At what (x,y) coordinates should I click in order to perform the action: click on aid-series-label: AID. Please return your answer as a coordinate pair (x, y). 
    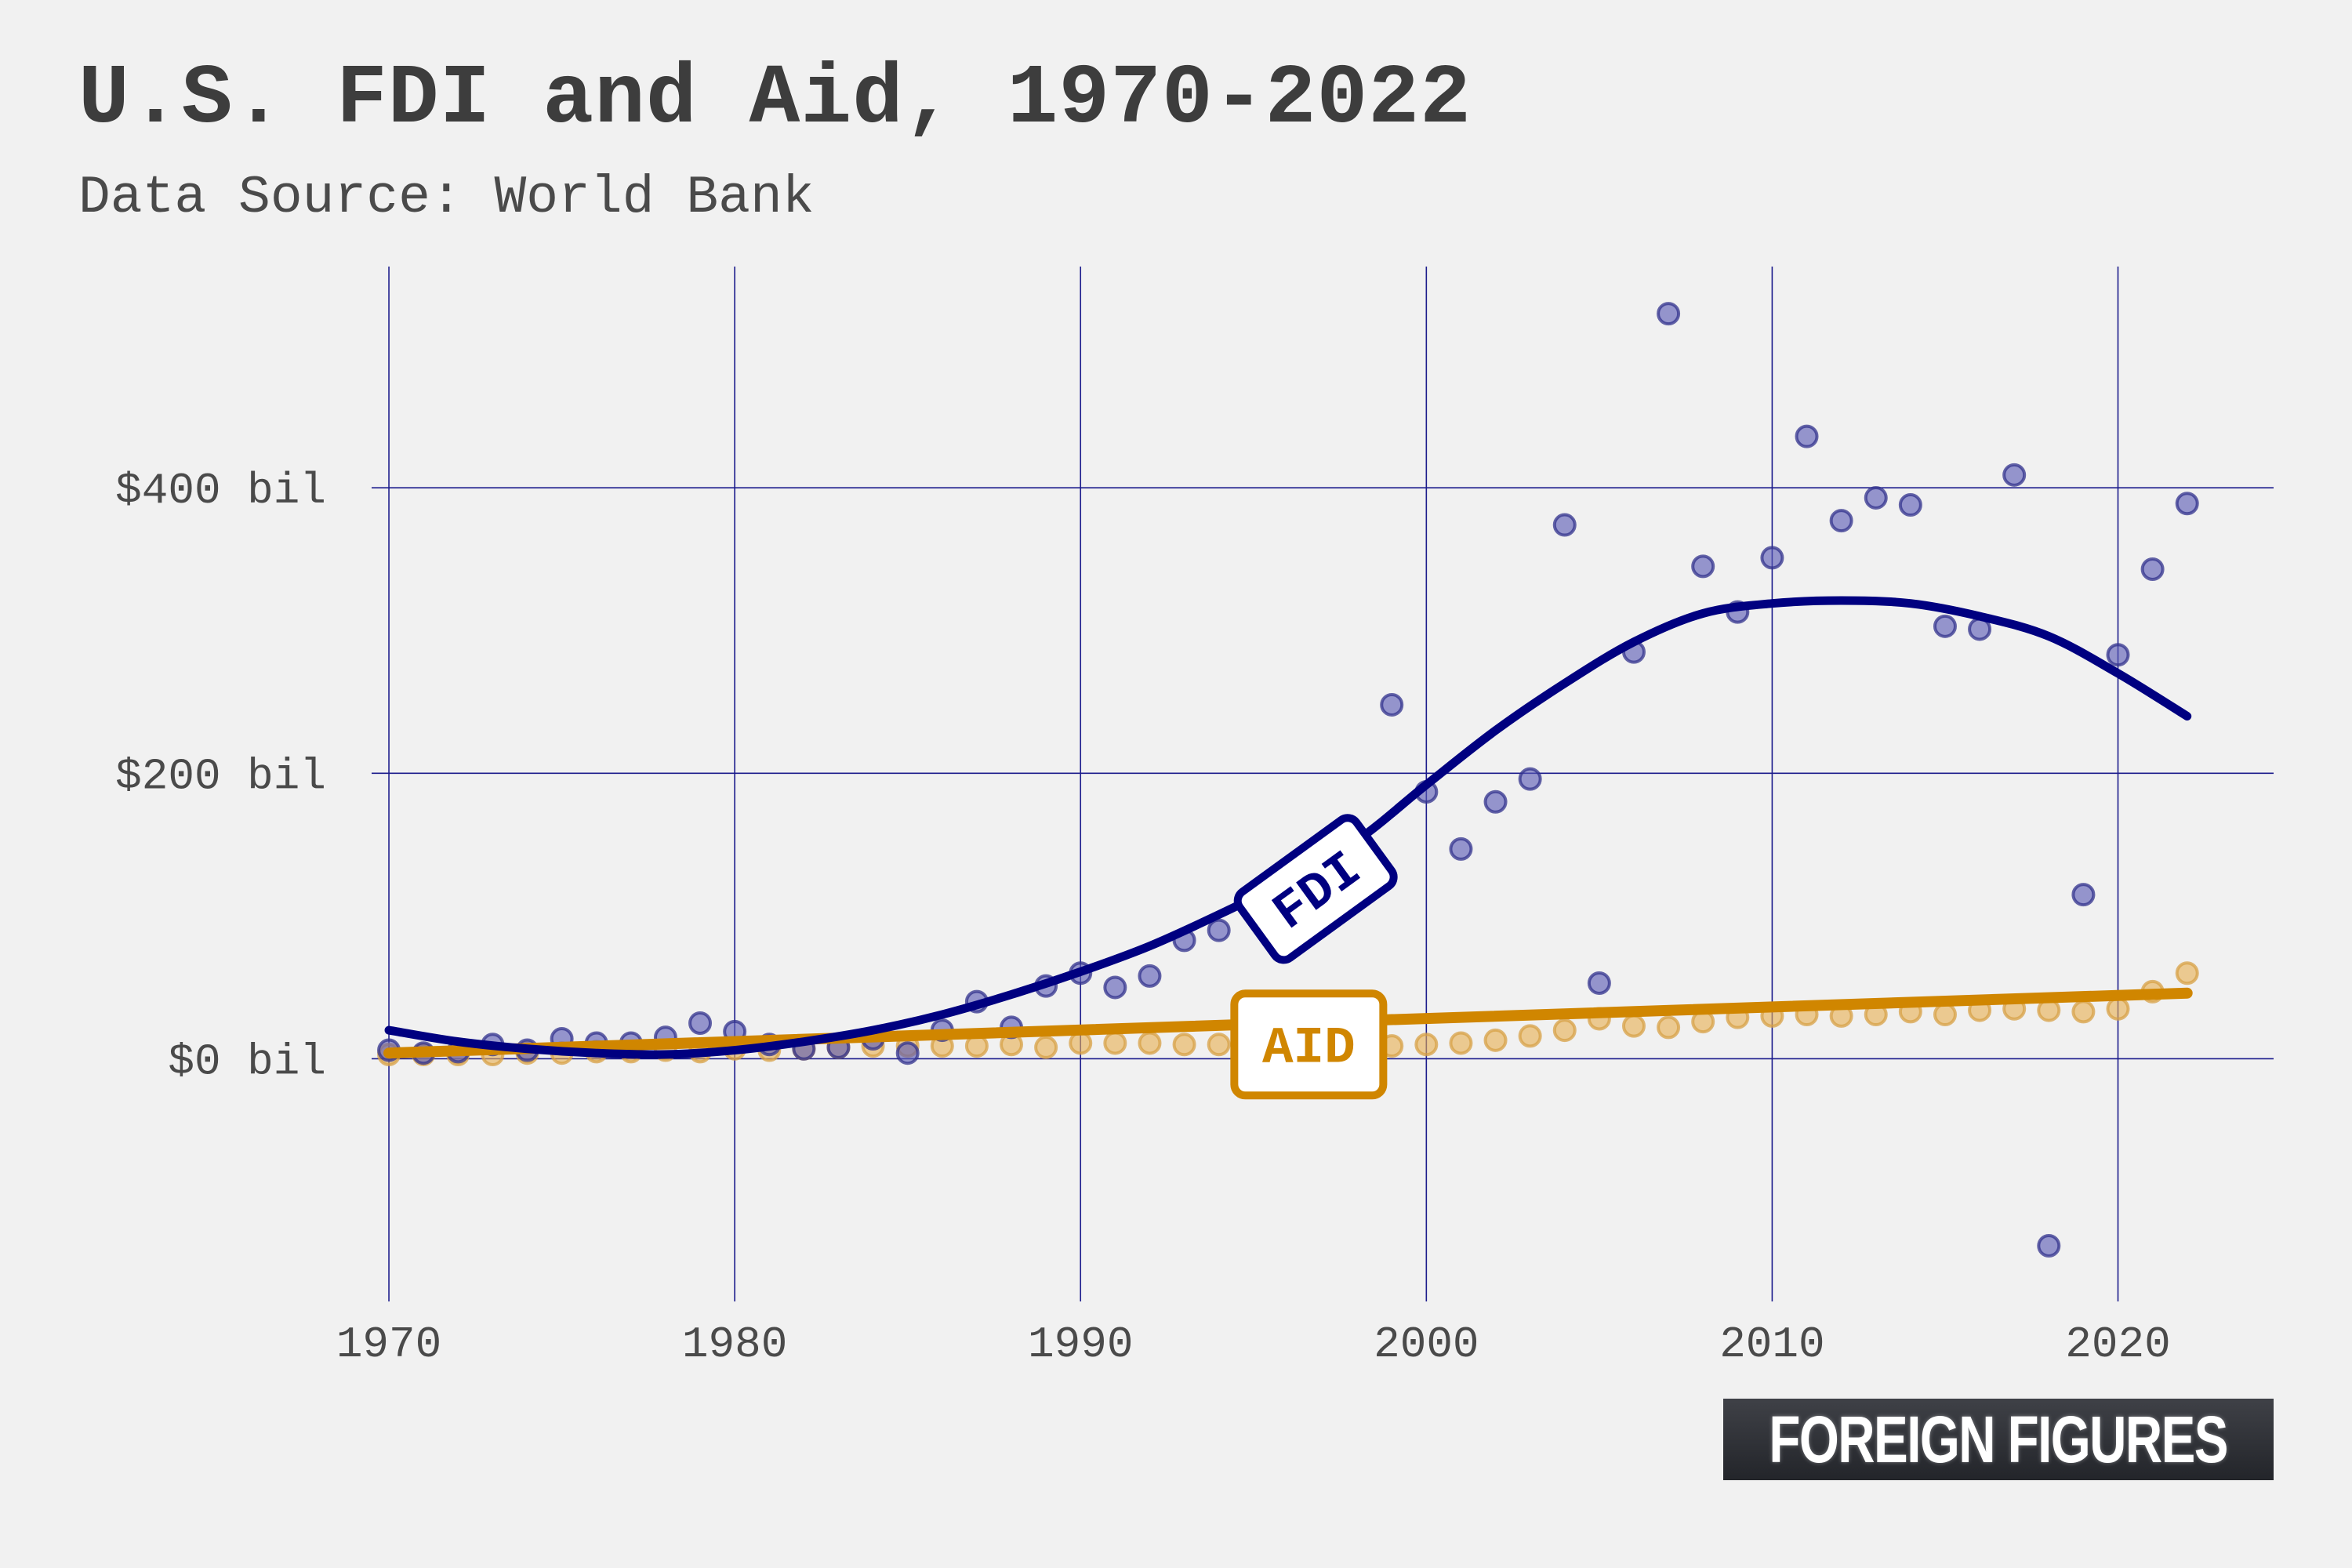
    Looking at the image, I should click on (1309, 1044).